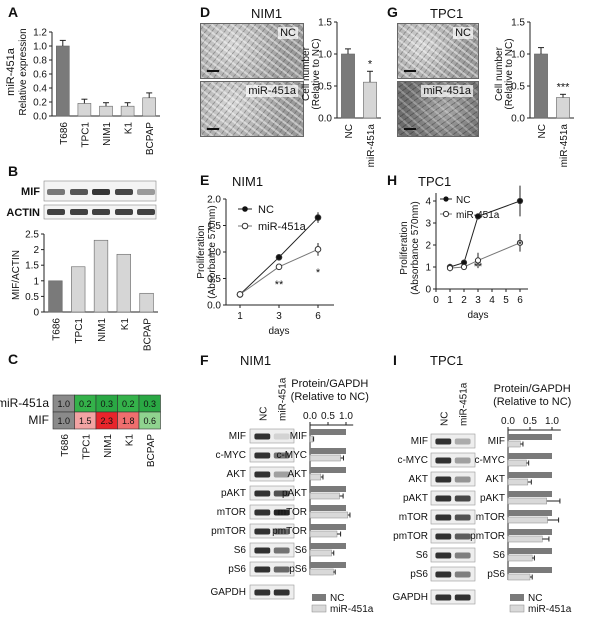 The height and width of the screenshot is (624, 600). What do you see at coordinates (520, 300) in the screenshot?
I see `panel-h-x-tick-label: 6` at bounding box center [520, 300].